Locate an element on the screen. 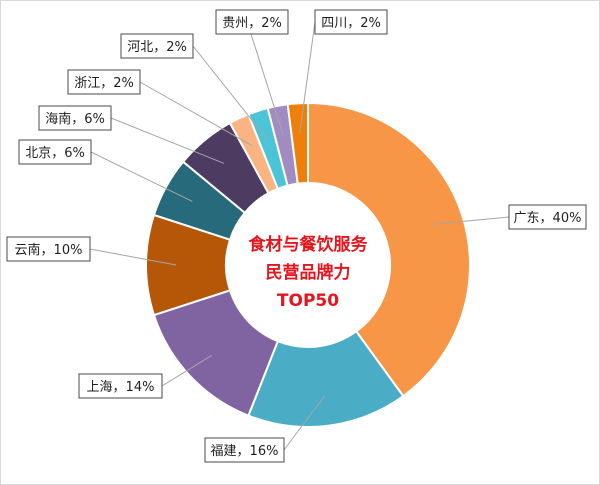  data-label-text: 云南，10% is located at coordinates (49, 250).